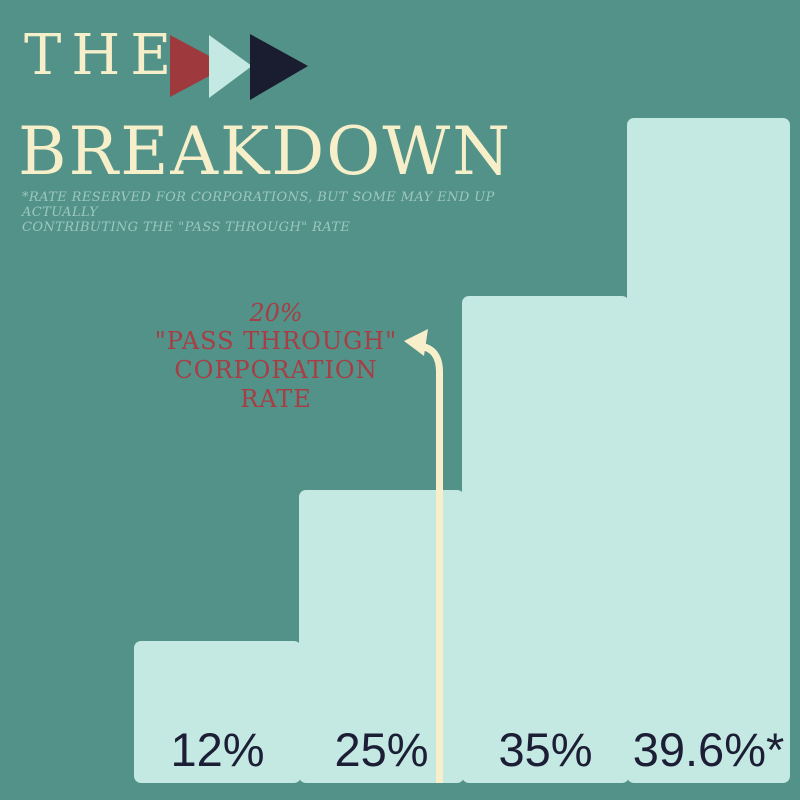 This screenshot has width=800, height=800. Describe the element at coordinates (199, 66) in the screenshot. I see `red-triangle-icon` at that location.